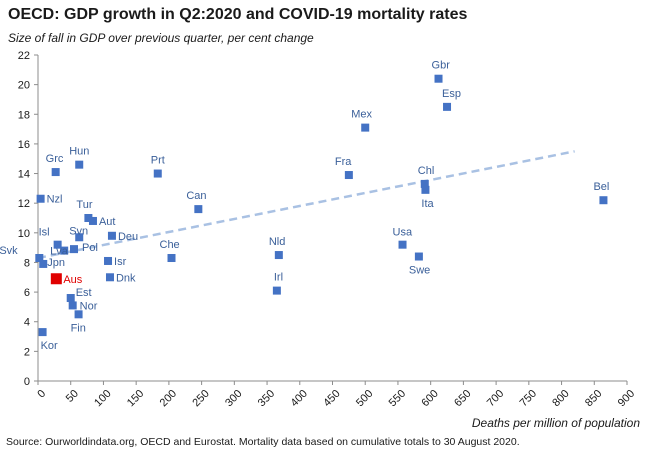 This screenshot has height=455, width=650. I want to click on point-jpn, so click(43, 263).